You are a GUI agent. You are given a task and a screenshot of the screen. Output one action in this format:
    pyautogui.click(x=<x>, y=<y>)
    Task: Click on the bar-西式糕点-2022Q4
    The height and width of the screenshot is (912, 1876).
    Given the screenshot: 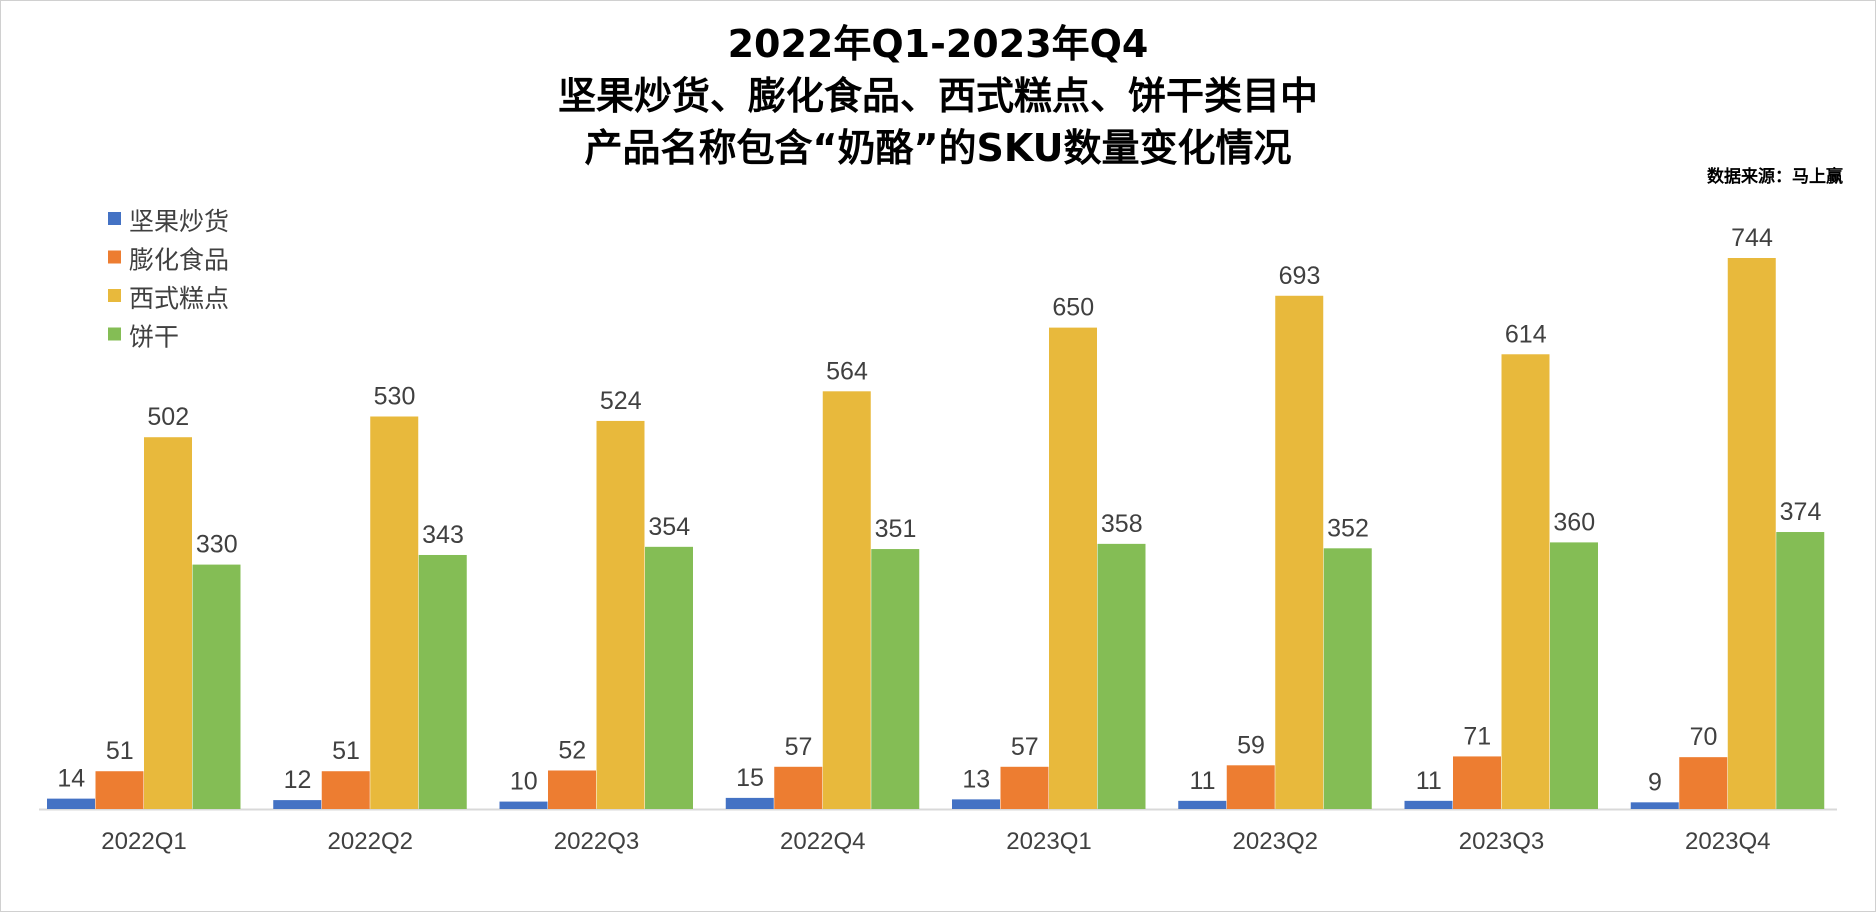 What is the action you would take?
    pyautogui.click(x=846, y=600)
    